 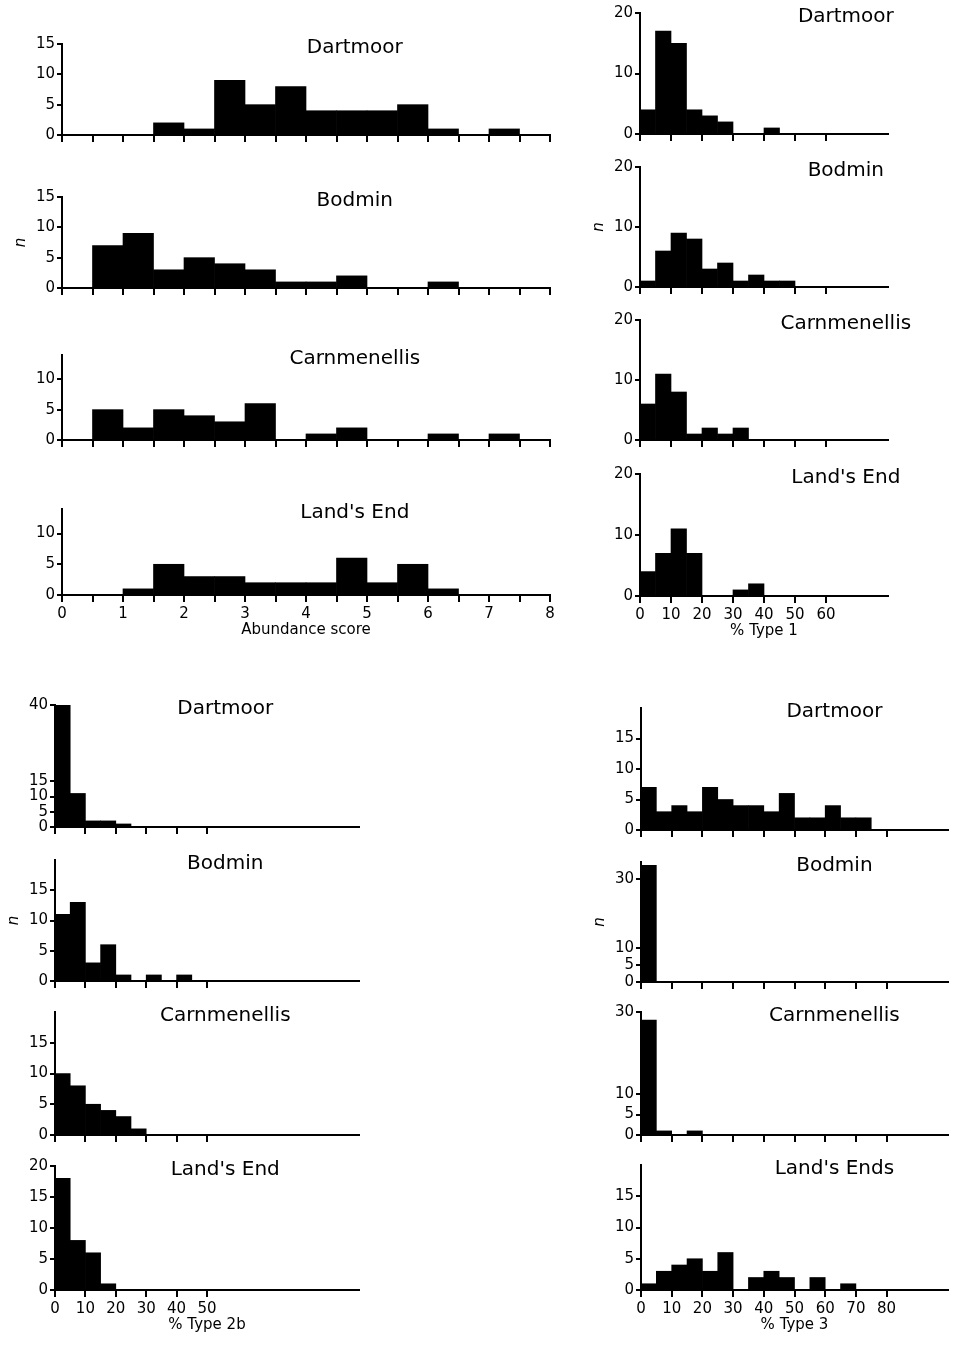 What do you see at coordinates (306, 612) in the screenshot?
I see `x-tick-label: 4` at bounding box center [306, 612].